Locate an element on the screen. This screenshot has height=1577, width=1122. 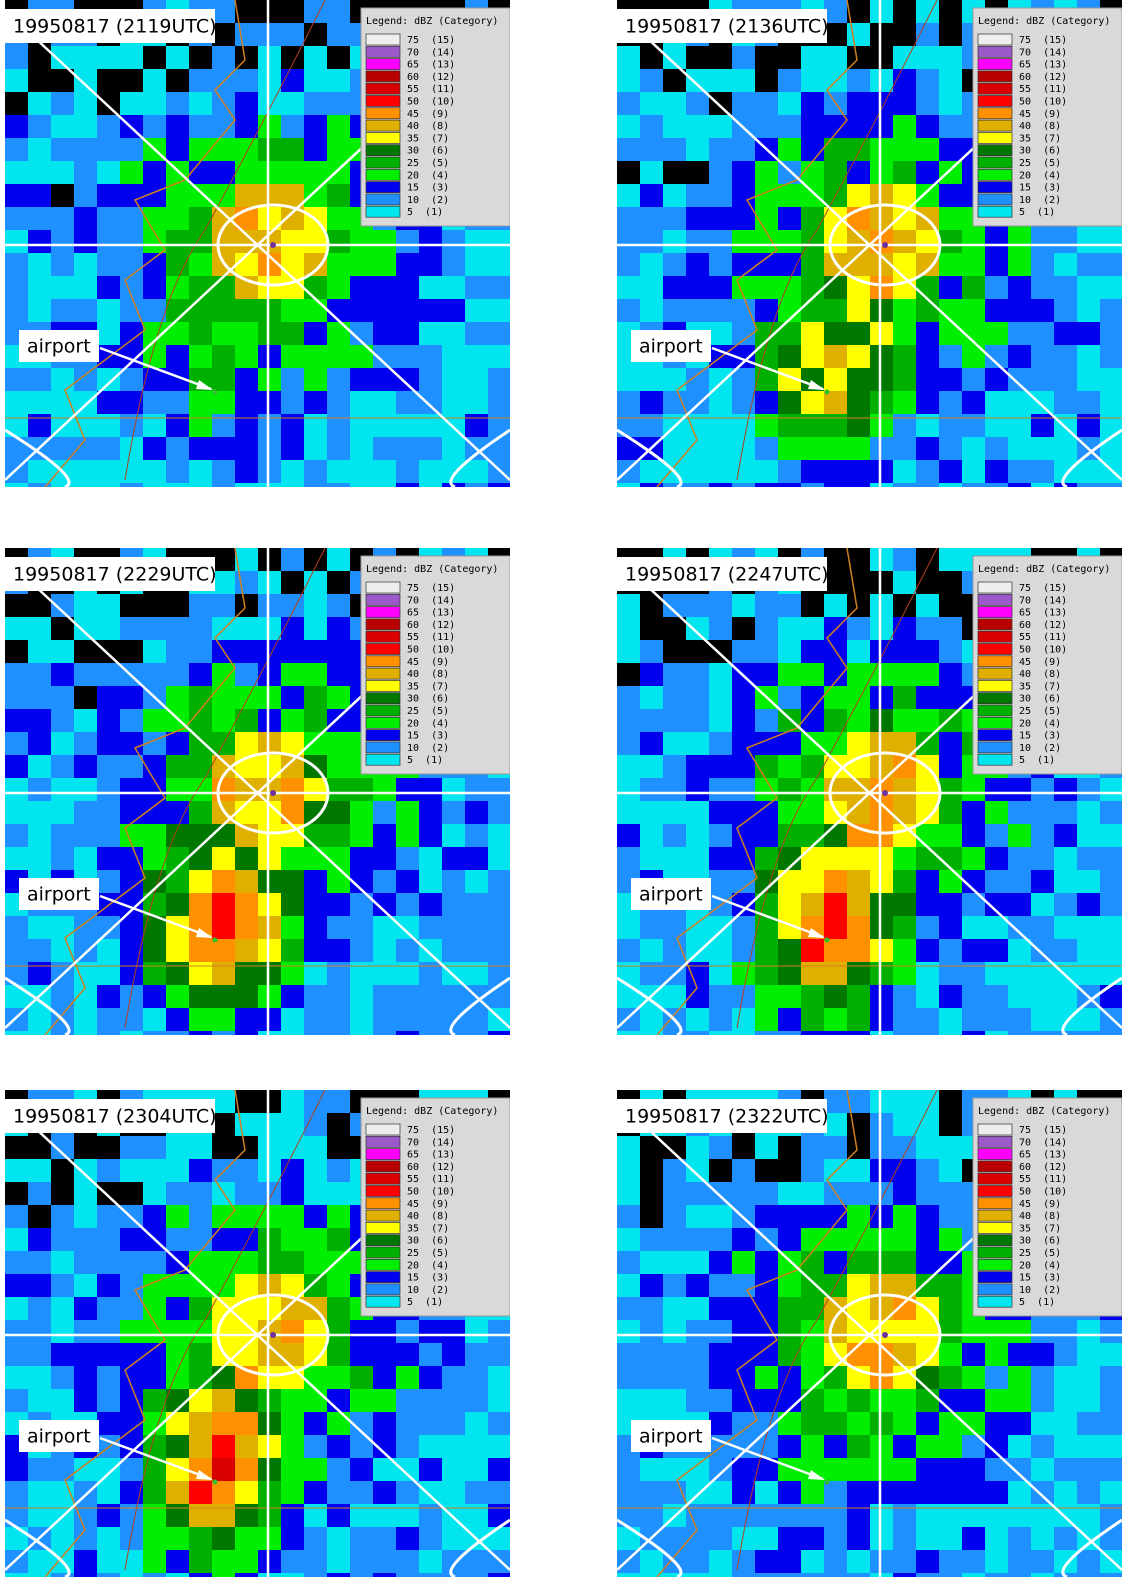
legend-label: 55 (11) is located at coordinates (1043, 89).